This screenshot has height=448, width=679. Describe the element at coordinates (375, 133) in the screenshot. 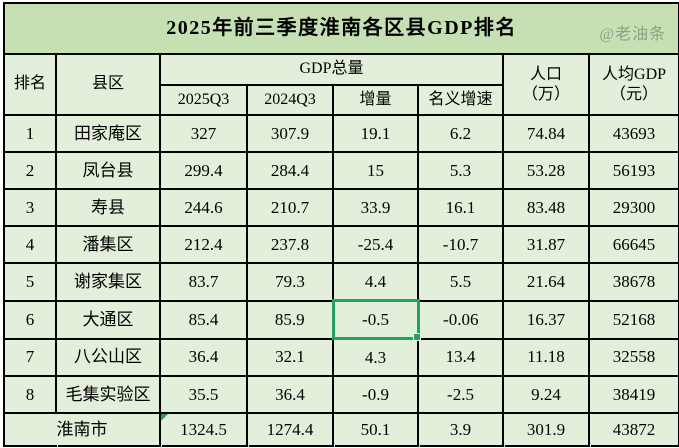

I see `cell-increment: 19.1` at that location.